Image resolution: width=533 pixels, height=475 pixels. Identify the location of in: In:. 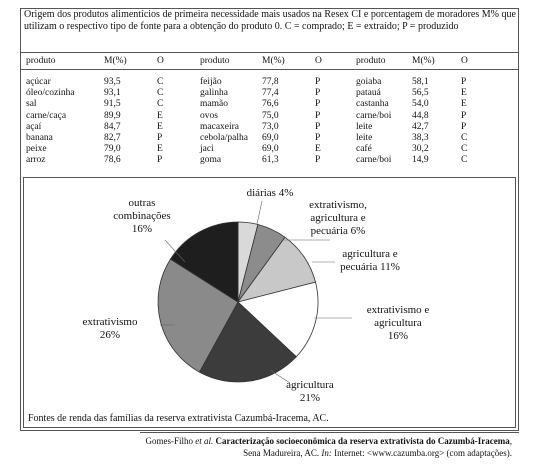
(326, 453).